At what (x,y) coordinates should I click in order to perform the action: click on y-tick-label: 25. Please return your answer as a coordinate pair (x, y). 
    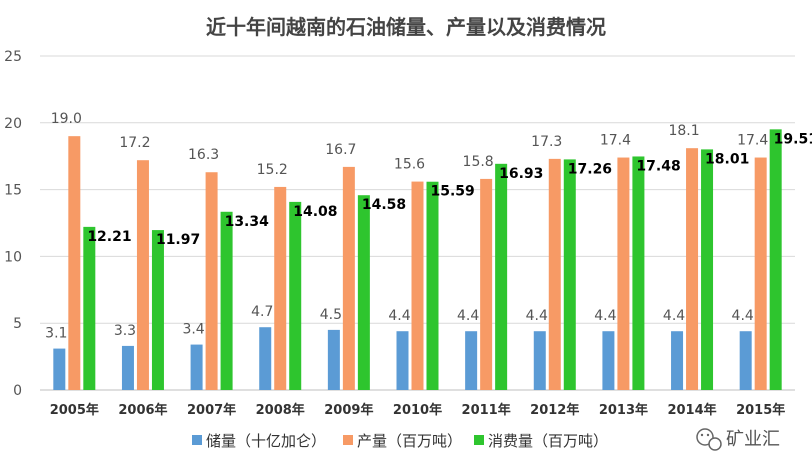
    Looking at the image, I should click on (13, 57).